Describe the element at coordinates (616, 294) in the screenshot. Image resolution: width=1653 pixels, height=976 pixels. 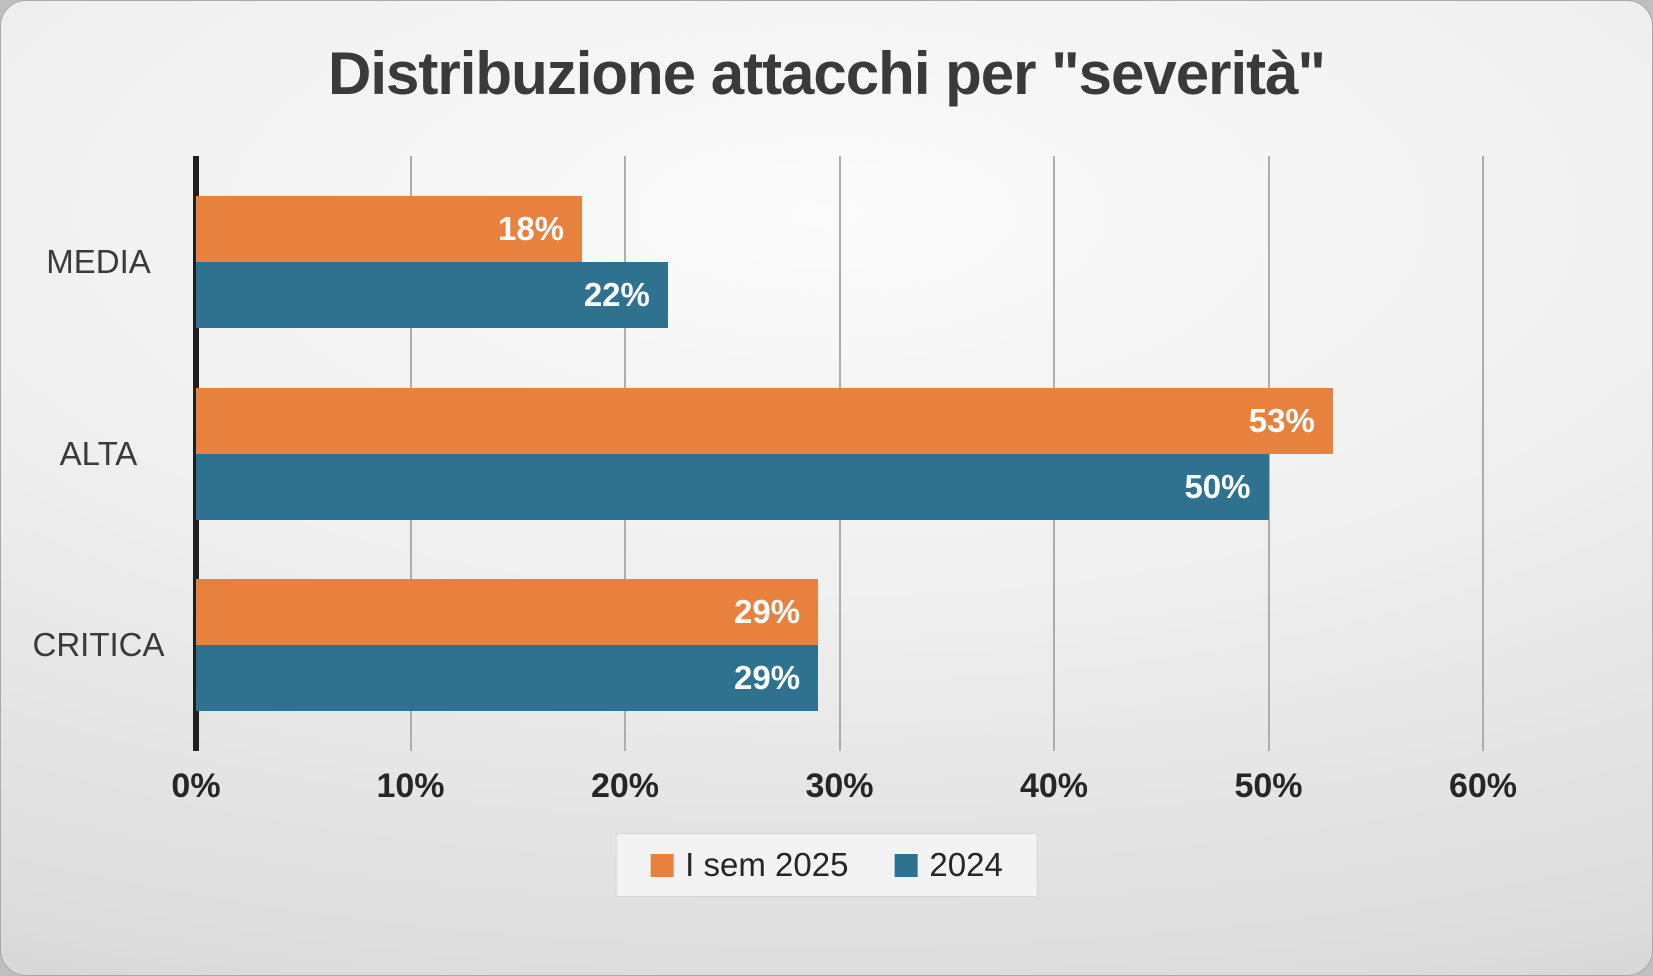
I see `bar-value-label: 22%` at that location.